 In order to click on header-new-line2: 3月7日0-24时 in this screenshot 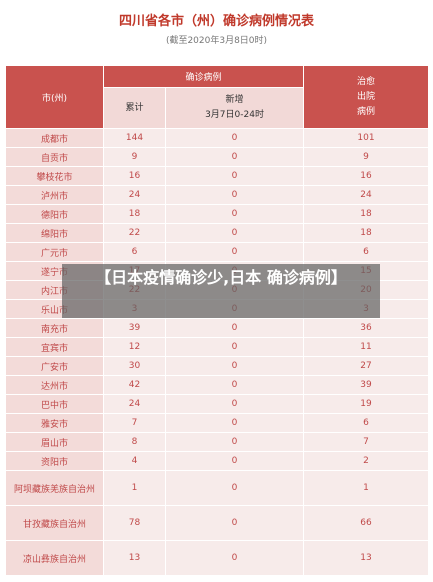, I will do `click(234, 115)`.